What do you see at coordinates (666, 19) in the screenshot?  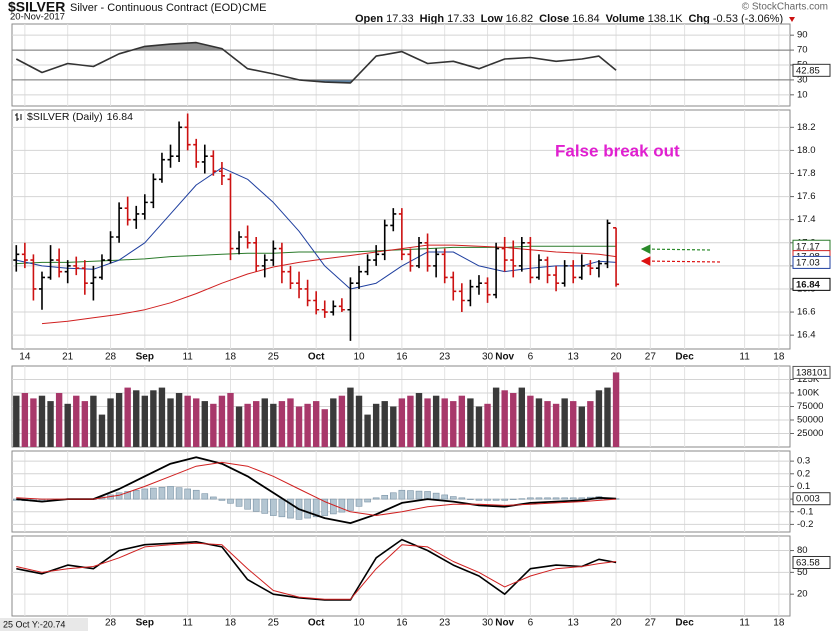 I see `quote-value: 138.1K` at bounding box center [666, 19].